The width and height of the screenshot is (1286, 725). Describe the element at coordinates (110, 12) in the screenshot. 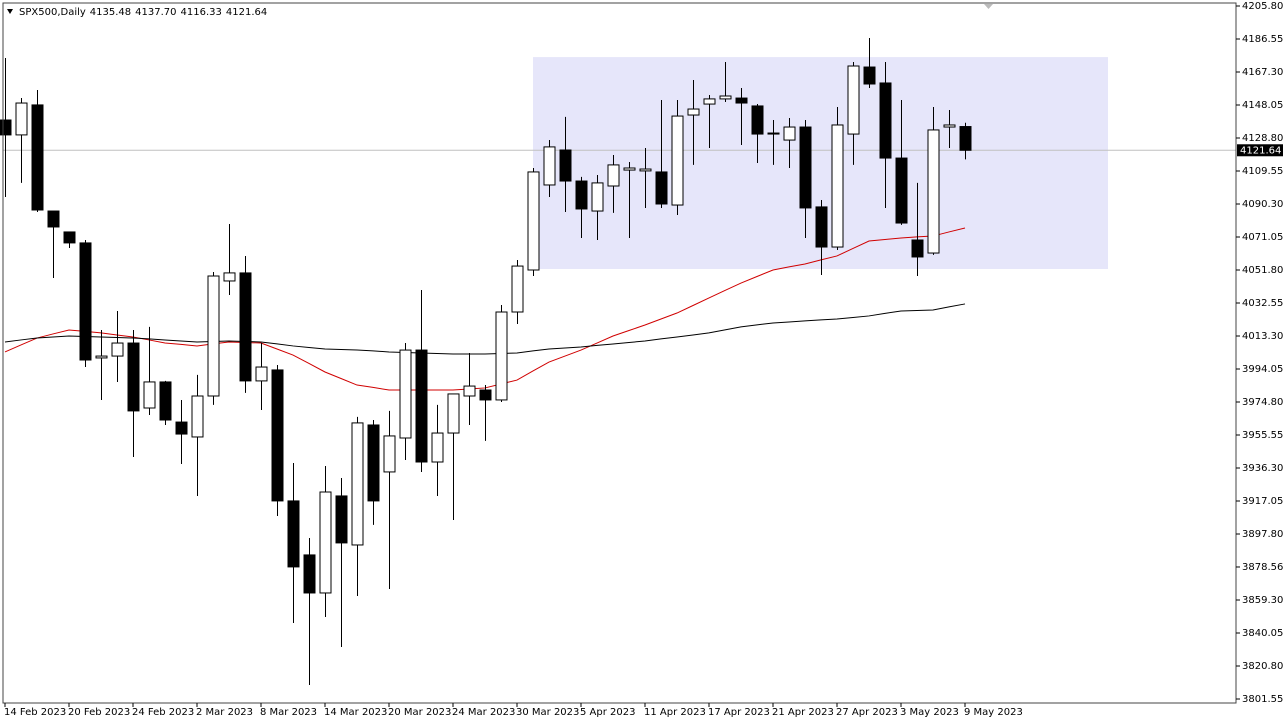

I see `legend-value: 4135.48` at that location.